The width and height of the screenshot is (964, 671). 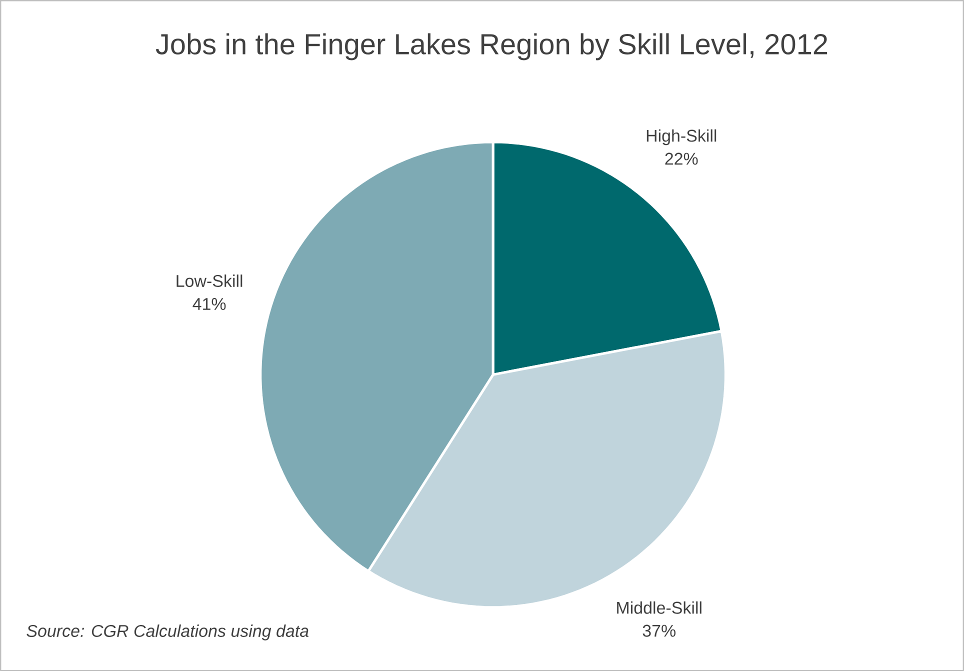 I want to click on slice-label: High-Skill, so click(x=681, y=137).